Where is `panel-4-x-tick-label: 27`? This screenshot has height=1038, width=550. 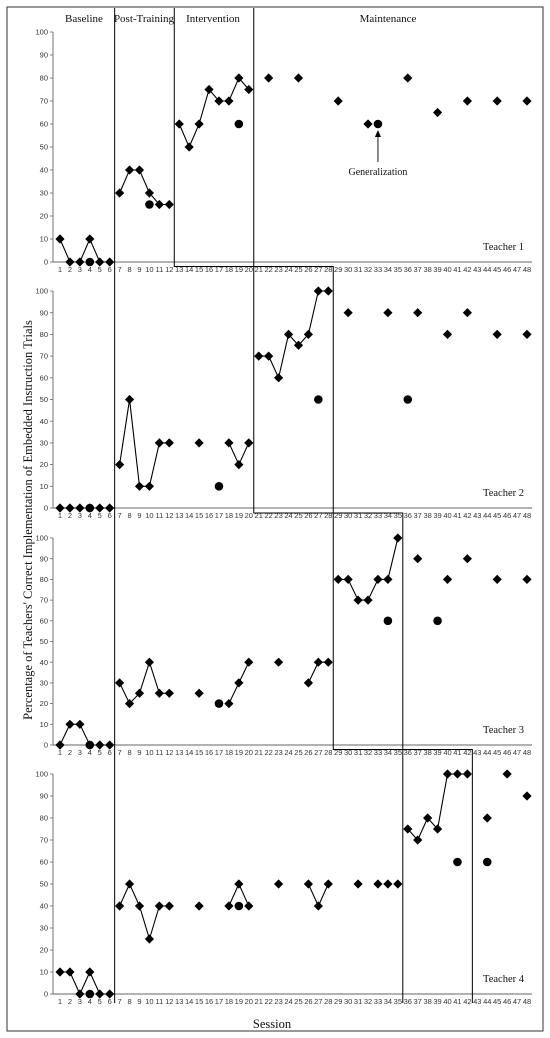
panel-4-x-tick-label: 27 is located at coordinates (318, 1001).